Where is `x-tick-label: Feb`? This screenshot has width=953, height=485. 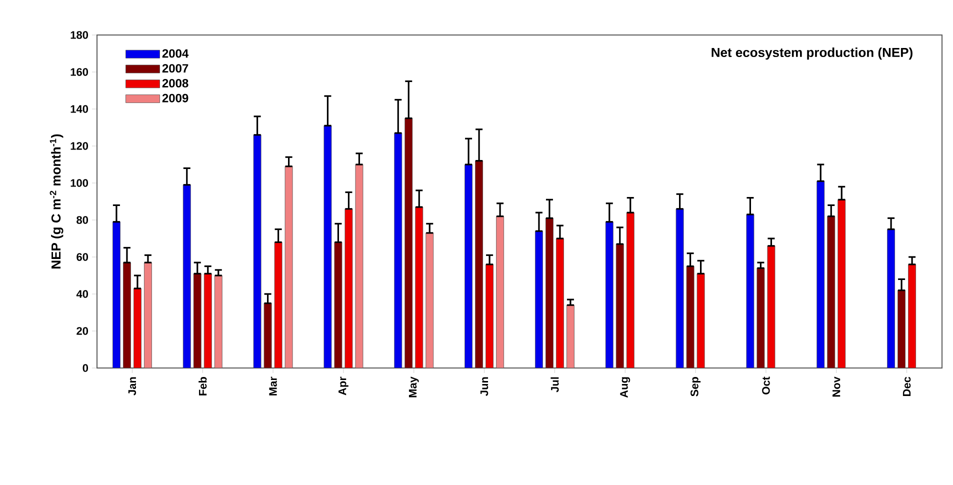
x-tick-label: Feb is located at coordinates (202, 386).